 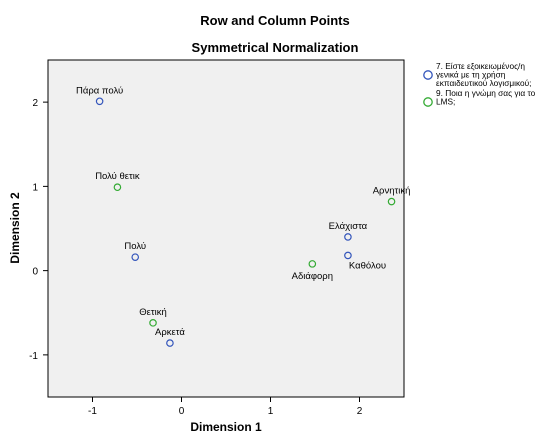 I want to click on legend-entry-line: 9. Ποια η γνώμη σας για το, so click(x=486, y=93).